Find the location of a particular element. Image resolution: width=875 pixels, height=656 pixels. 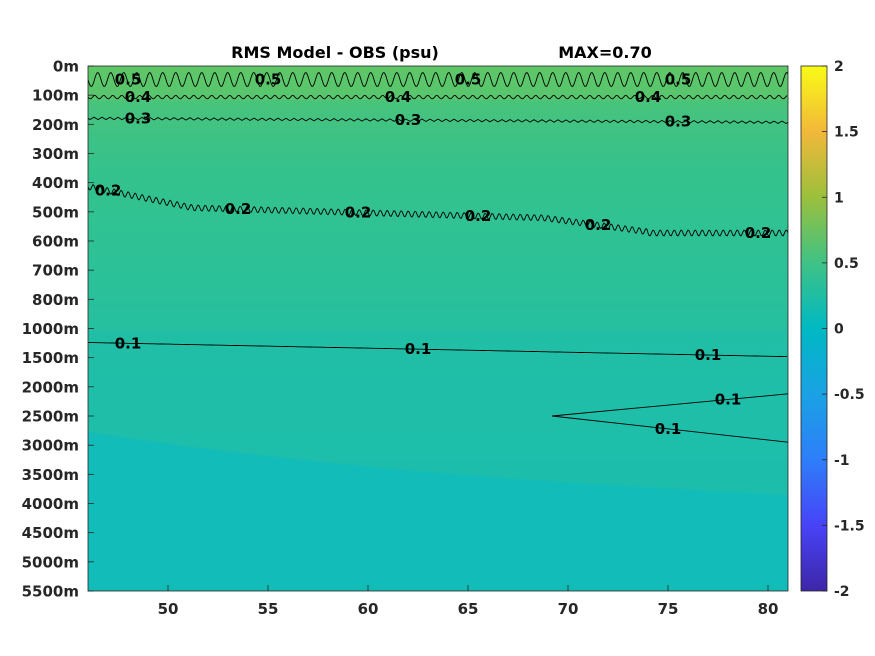

y-tick-label: 800m is located at coordinates (55, 300).